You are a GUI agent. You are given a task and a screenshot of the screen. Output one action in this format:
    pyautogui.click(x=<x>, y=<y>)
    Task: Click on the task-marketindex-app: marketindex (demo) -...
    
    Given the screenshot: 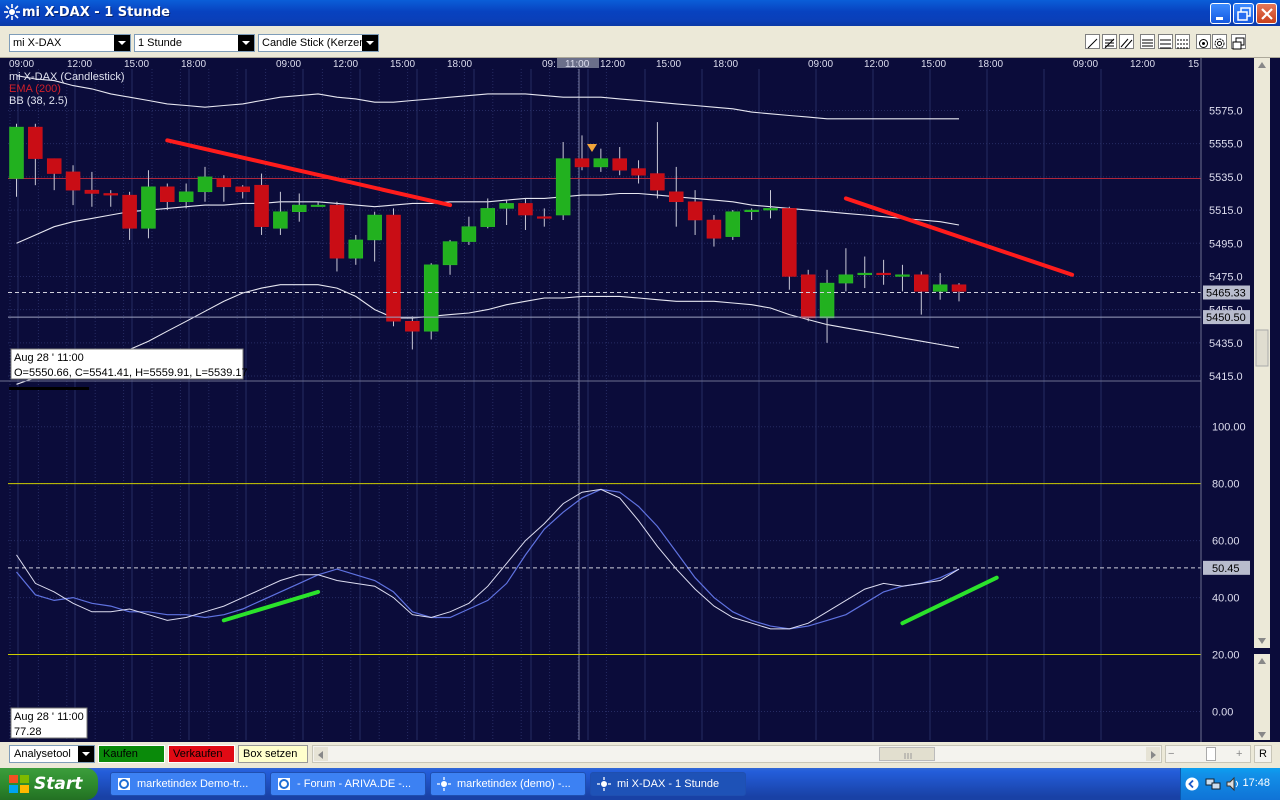 What is the action you would take?
    pyautogui.click(x=508, y=784)
    